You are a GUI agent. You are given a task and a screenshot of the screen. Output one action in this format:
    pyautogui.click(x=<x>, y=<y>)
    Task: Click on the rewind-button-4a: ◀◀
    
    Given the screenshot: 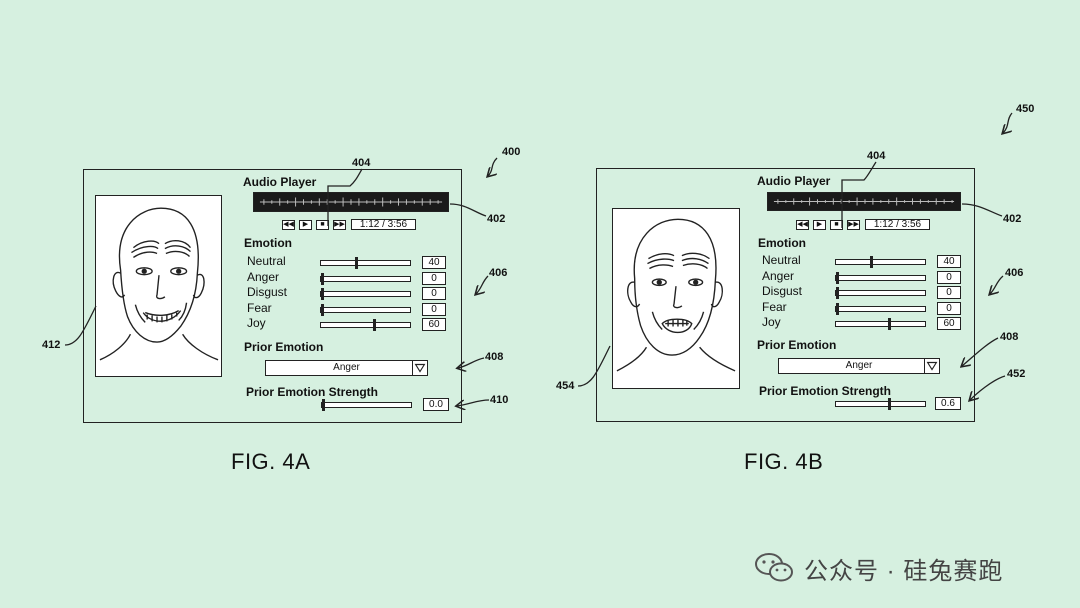 What is the action you would take?
    pyautogui.click(x=288, y=225)
    